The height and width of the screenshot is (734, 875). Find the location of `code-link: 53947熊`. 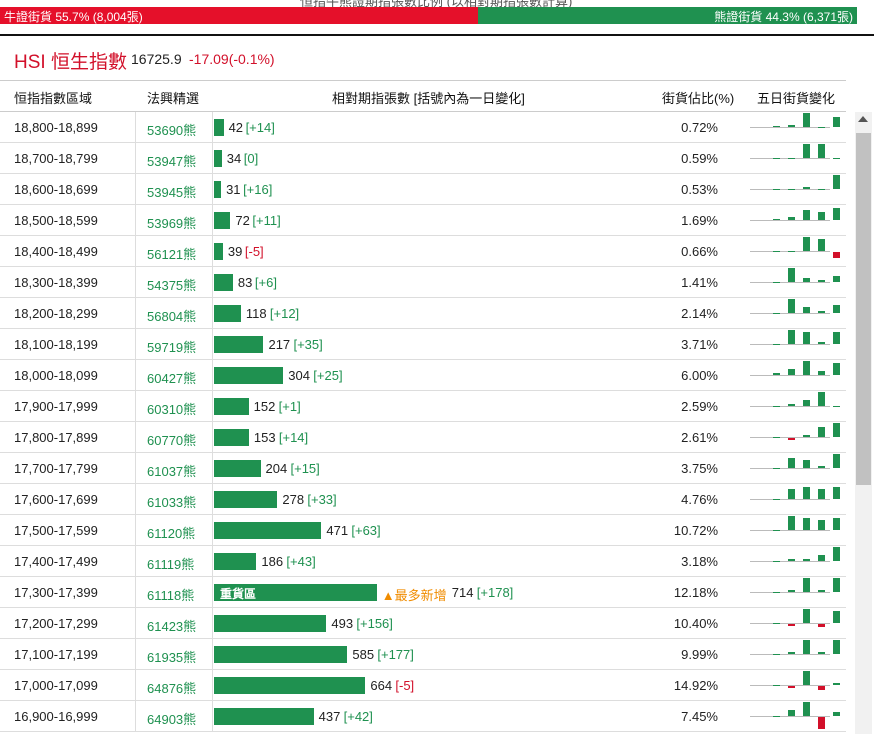

code-link: 53947熊 is located at coordinates (172, 161).